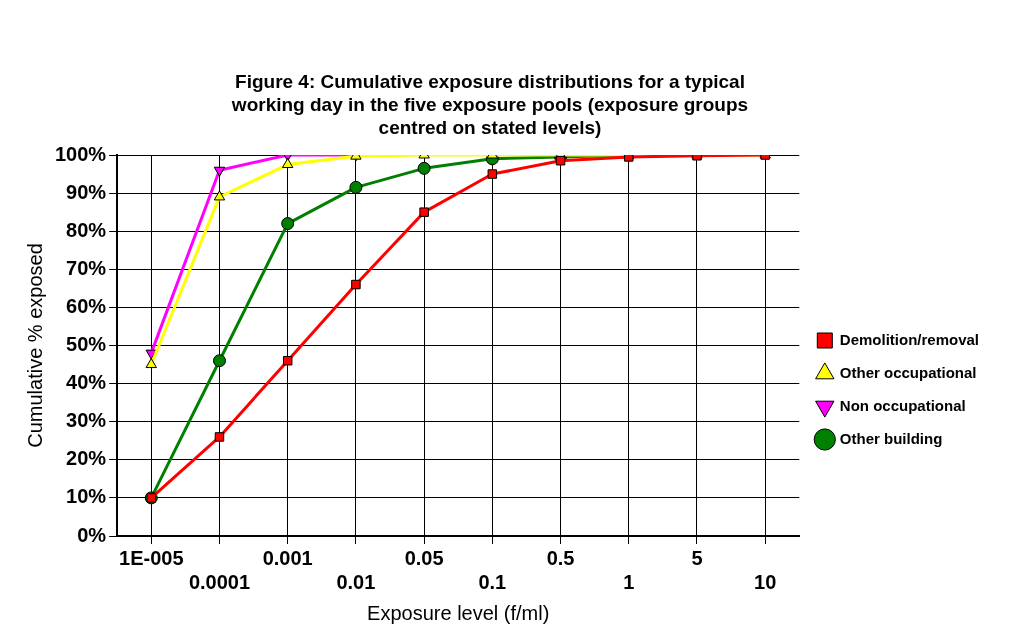  What do you see at coordinates (492, 581) in the screenshot?
I see `x-tick-label: 0.1` at bounding box center [492, 581].